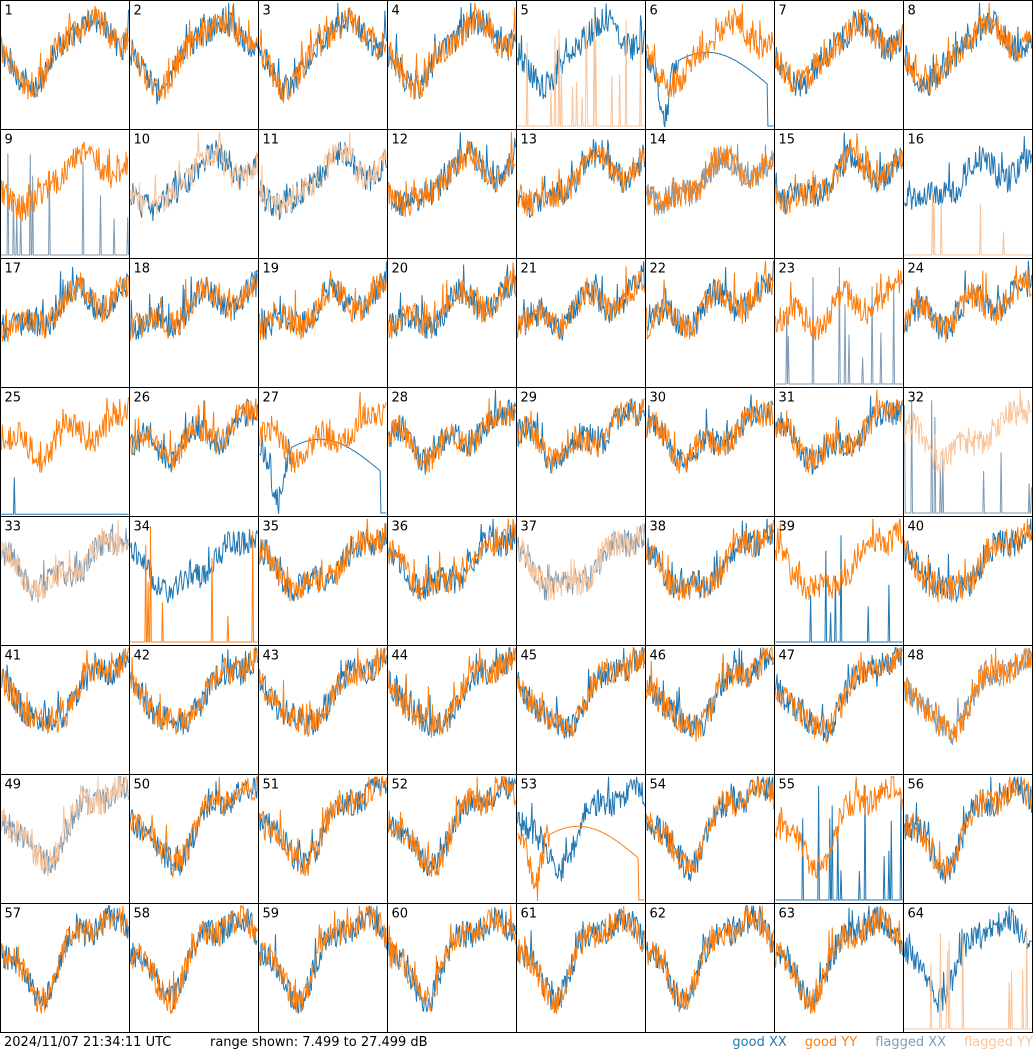  Describe the element at coordinates (194, 581) in the screenshot. I see `panel-34: 34` at that location.